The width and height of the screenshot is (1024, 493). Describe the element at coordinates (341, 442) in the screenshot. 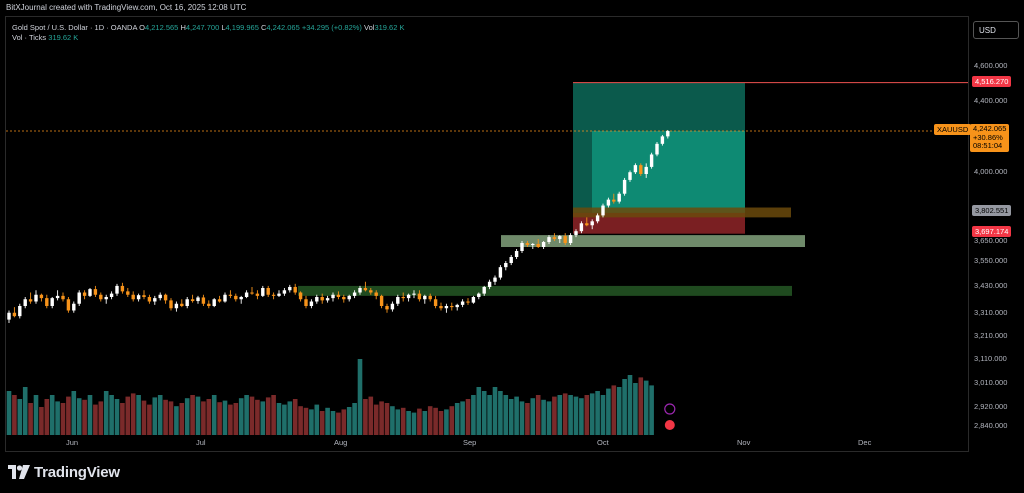

I see `time-label: Aug` at that location.